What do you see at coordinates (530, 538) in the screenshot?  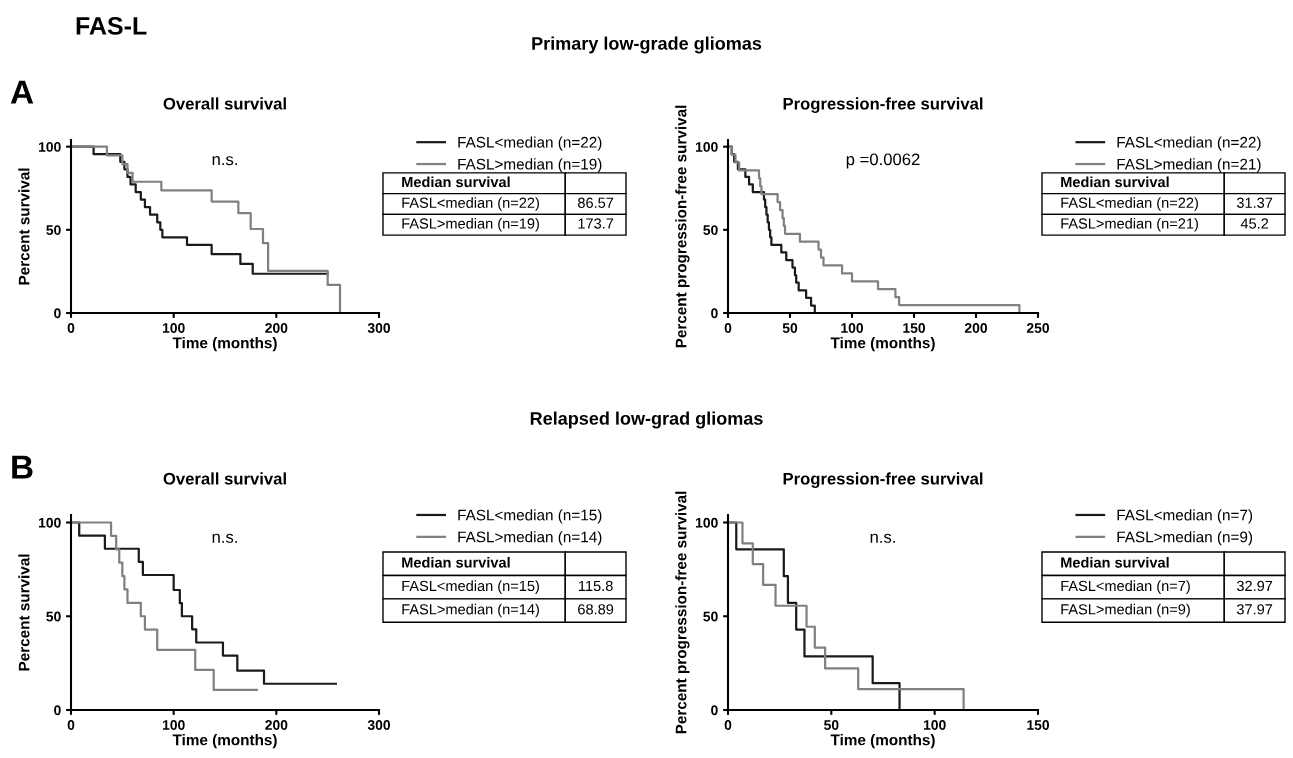 I see `legend-label: FASL>median (n=14)` at bounding box center [530, 538].